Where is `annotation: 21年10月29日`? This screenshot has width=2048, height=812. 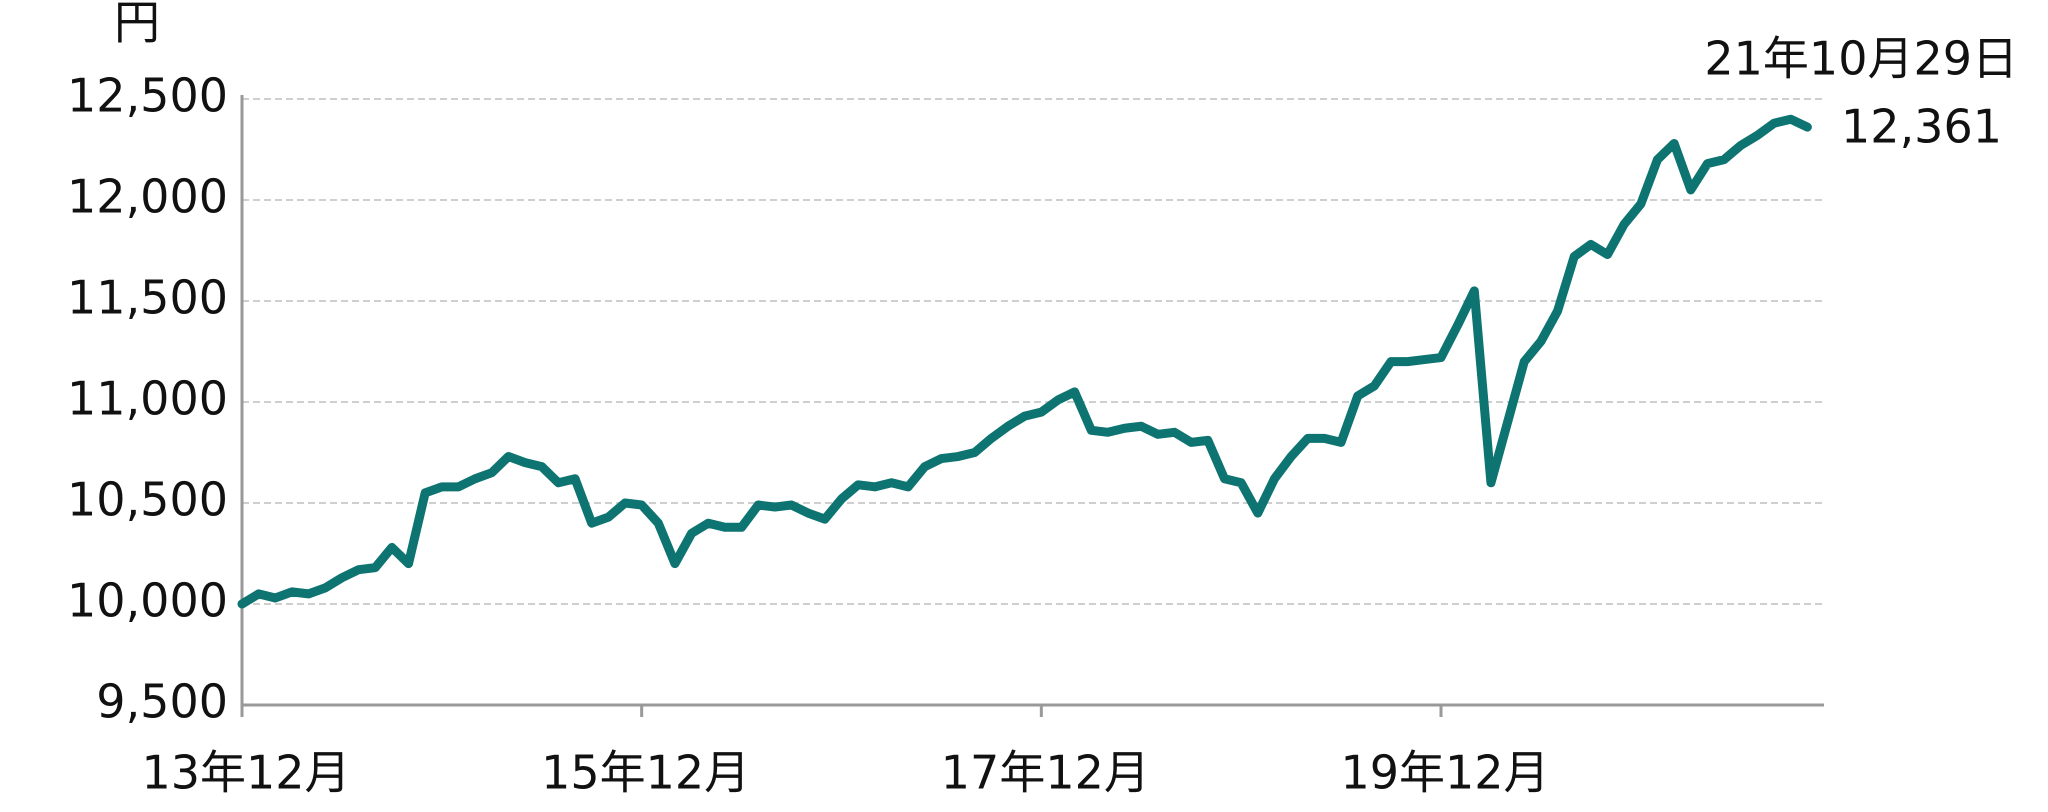
annotation: 21年10月29日 is located at coordinates (1861, 59).